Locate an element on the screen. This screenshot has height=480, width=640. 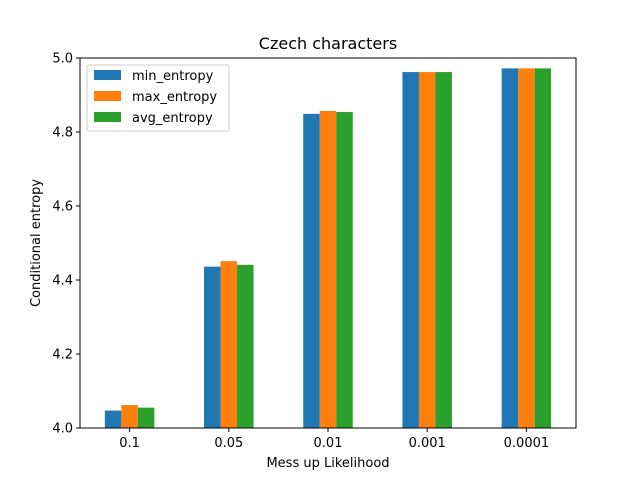
y-tick-label: 4.8 is located at coordinates (62, 133).